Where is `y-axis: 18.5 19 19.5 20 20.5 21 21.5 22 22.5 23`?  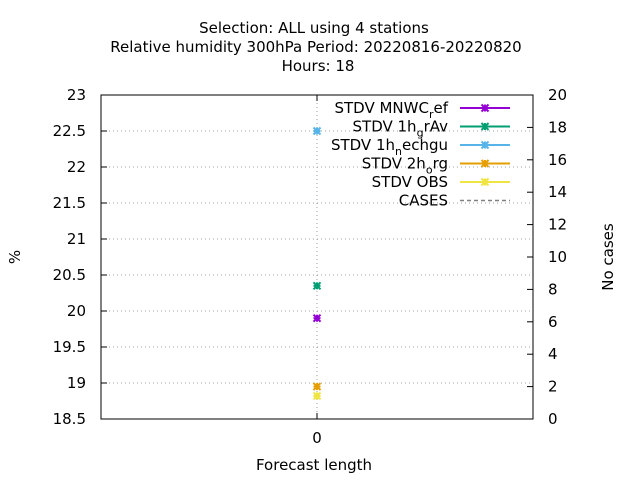 y-axis: 18.5 19 19.5 20 20.5 21 21.5 22 22.5 23 is located at coordinates (80, 257).